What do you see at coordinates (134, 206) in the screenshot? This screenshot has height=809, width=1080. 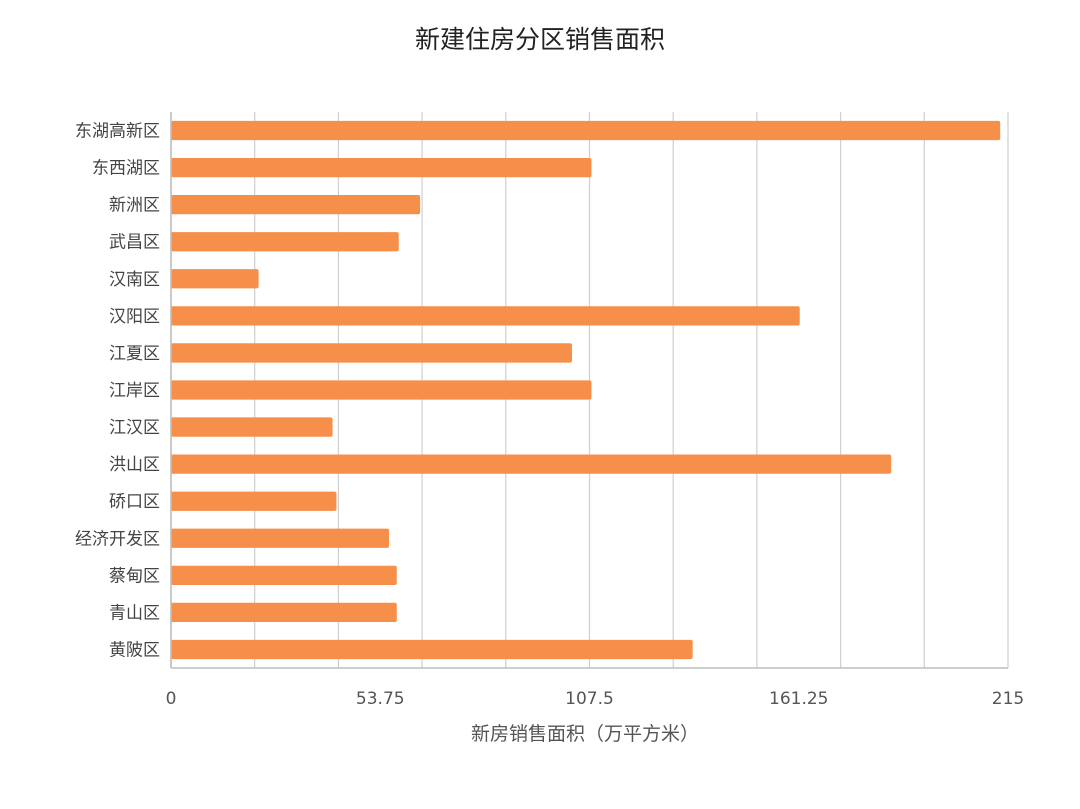 I see `category-label-3: 新洲区` at bounding box center [134, 206].